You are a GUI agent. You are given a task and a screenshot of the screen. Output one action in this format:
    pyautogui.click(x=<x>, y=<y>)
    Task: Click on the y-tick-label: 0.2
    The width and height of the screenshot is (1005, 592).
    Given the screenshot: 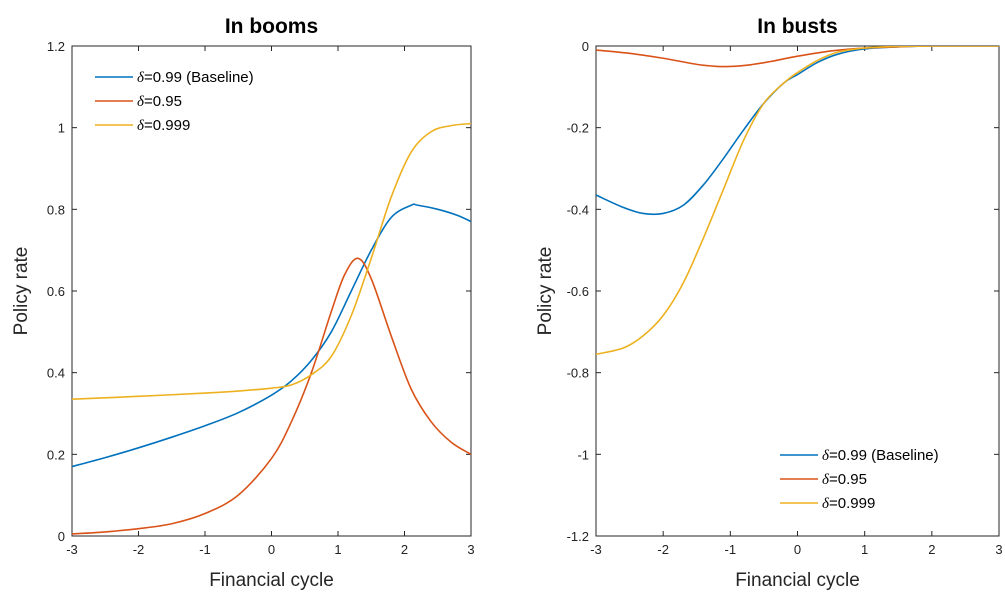 What is the action you would take?
    pyautogui.click(x=56, y=454)
    